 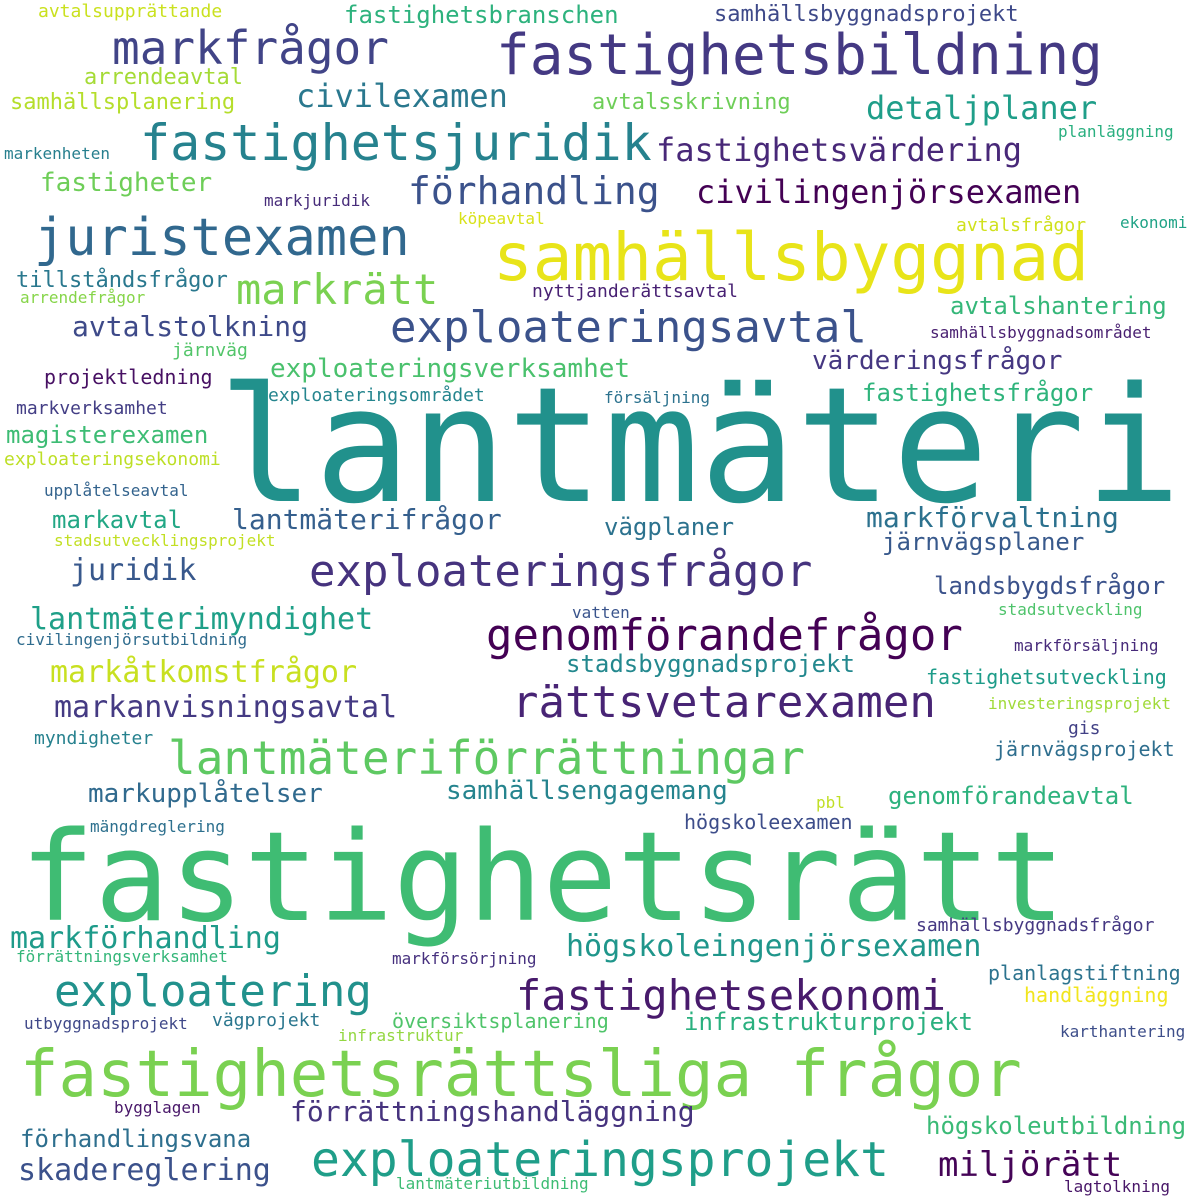 What do you see at coordinates (1154, 222) in the screenshot?
I see `word-ekonomi: ekonomi` at bounding box center [1154, 222].